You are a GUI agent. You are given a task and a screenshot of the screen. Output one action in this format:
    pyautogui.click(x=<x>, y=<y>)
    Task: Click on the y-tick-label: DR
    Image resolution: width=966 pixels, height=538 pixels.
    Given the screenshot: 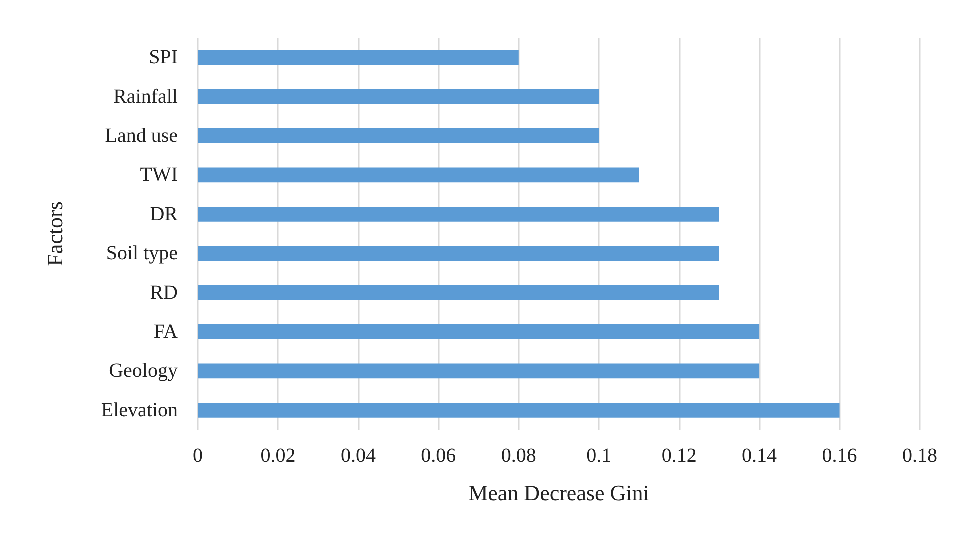 What is the action you would take?
    pyautogui.click(x=164, y=214)
    